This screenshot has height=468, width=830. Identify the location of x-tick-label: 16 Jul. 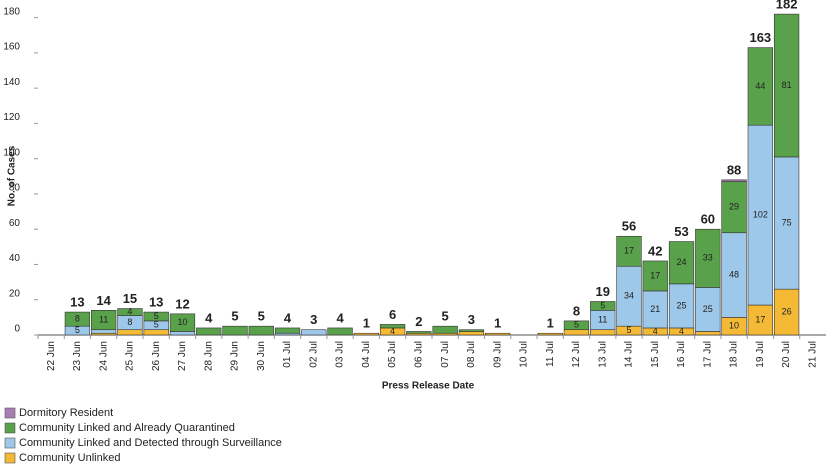
(681, 354).